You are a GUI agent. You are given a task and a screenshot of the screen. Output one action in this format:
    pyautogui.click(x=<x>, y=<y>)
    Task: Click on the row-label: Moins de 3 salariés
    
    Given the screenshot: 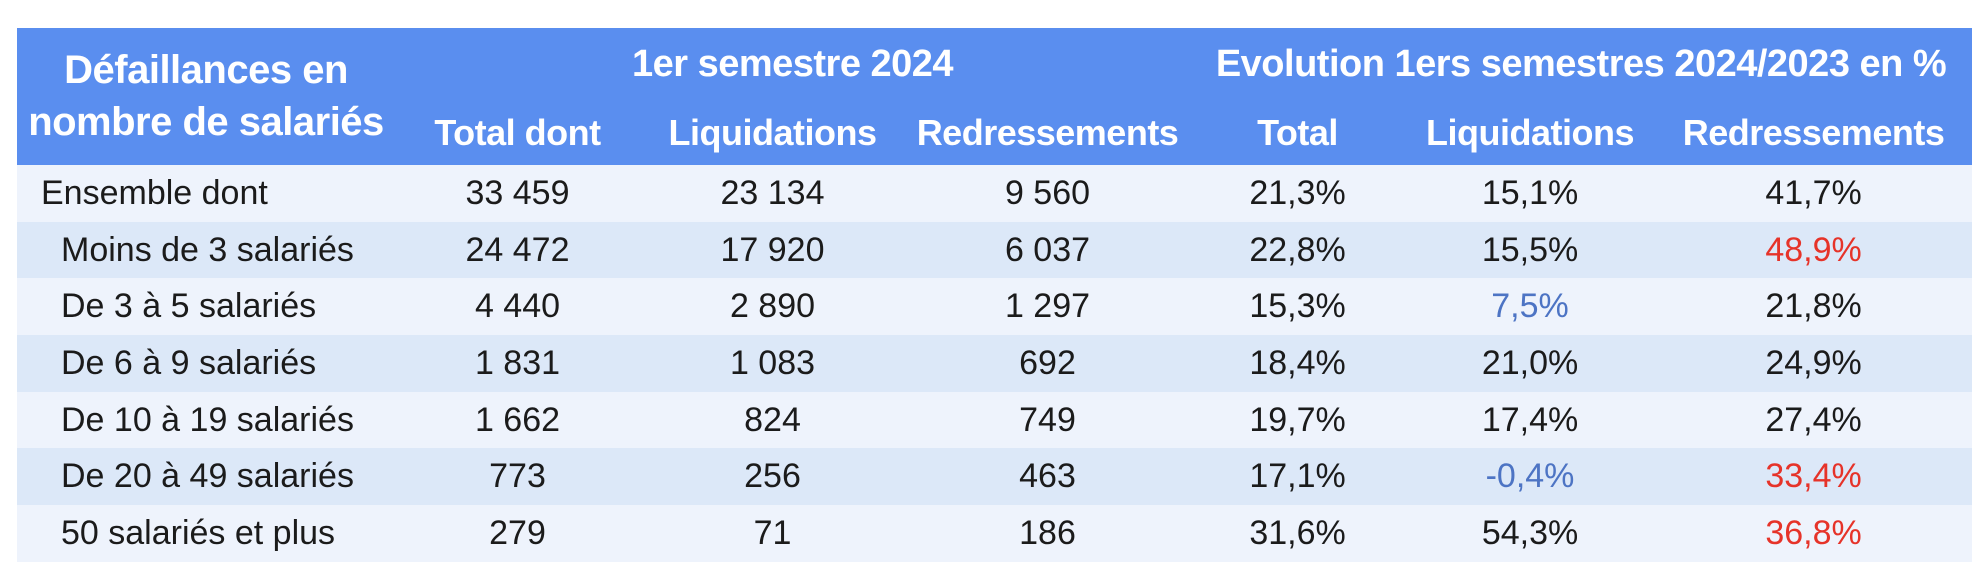 What is the action you would take?
    pyautogui.click(x=206, y=250)
    